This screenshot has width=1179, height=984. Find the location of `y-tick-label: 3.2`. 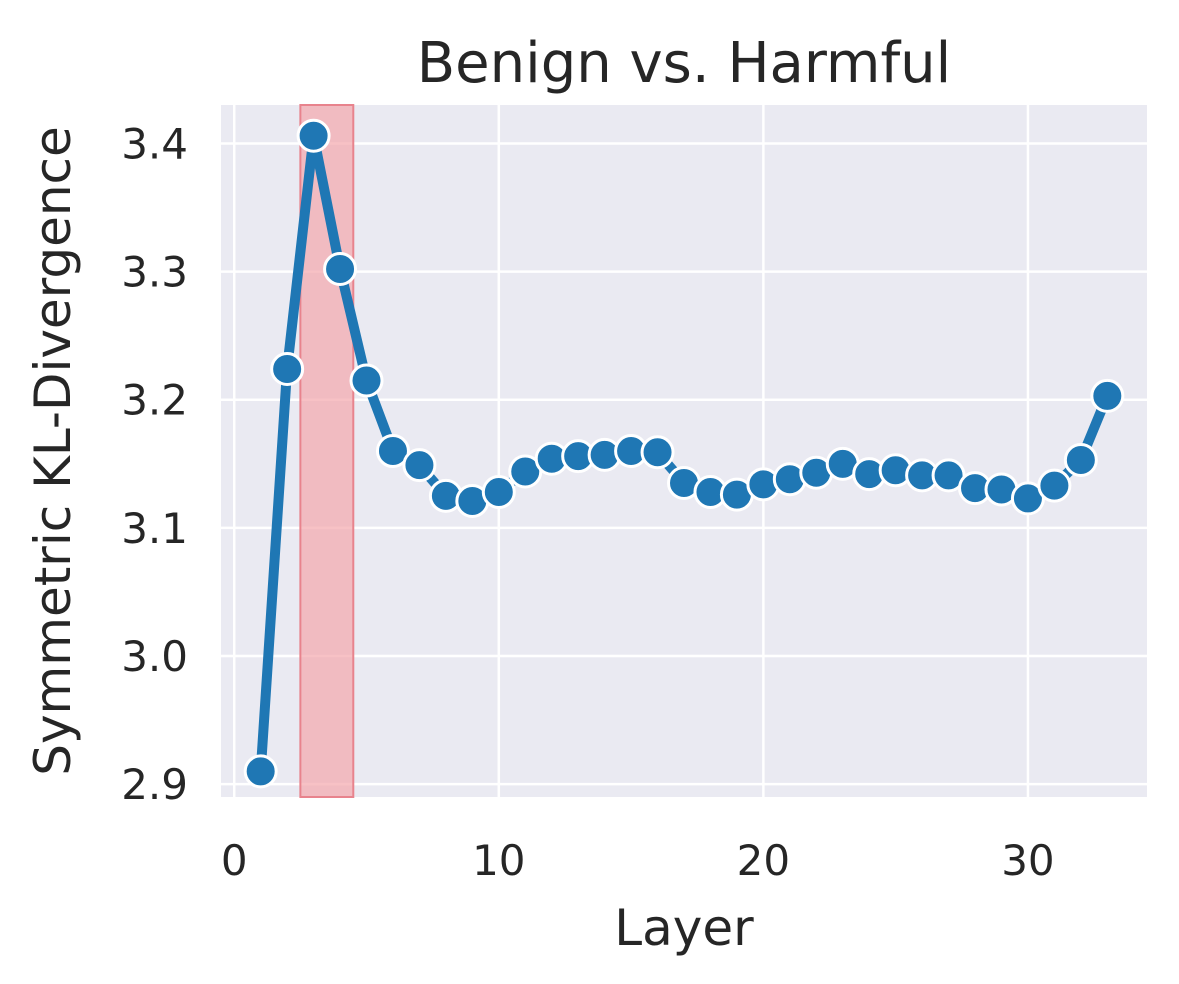

y-tick-label: 3.2 is located at coordinates (154, 400).